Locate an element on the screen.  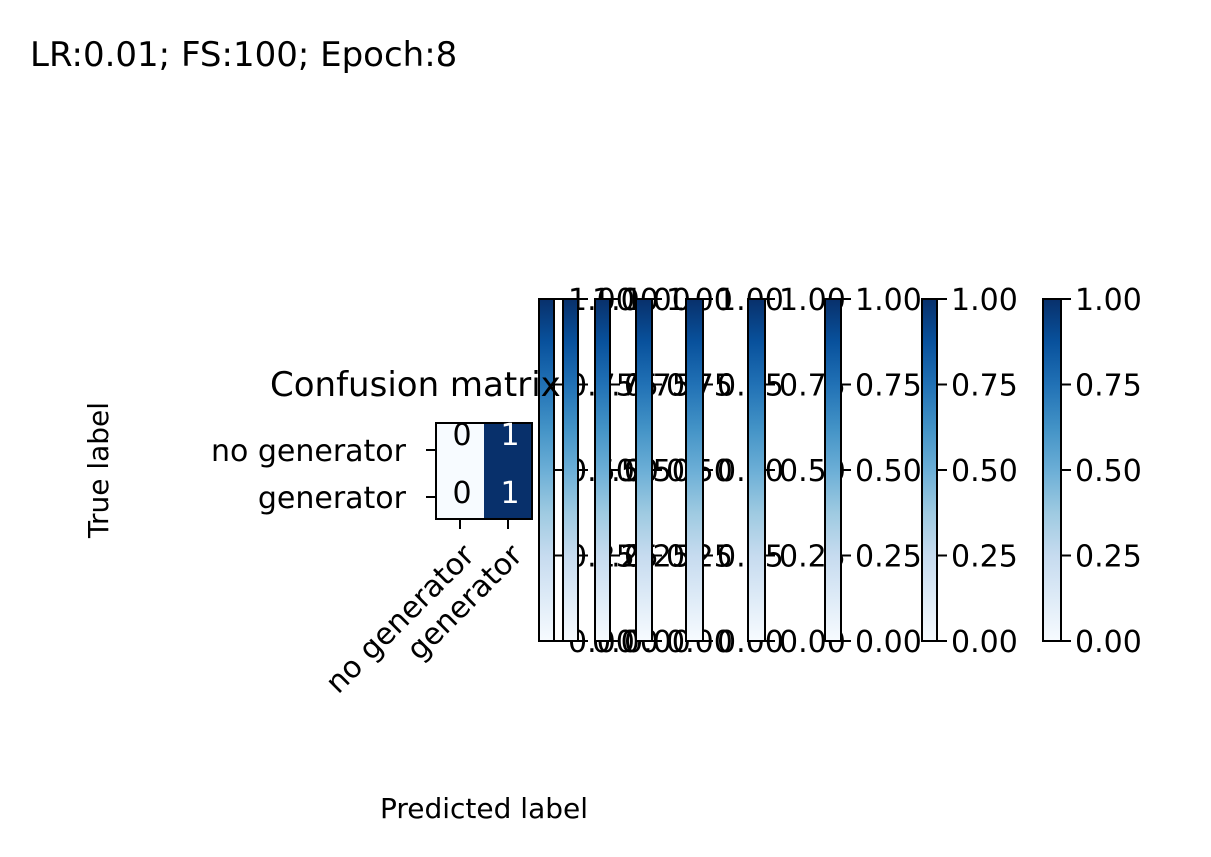
y-axis-label: True label is located at coordinates (98, 470).